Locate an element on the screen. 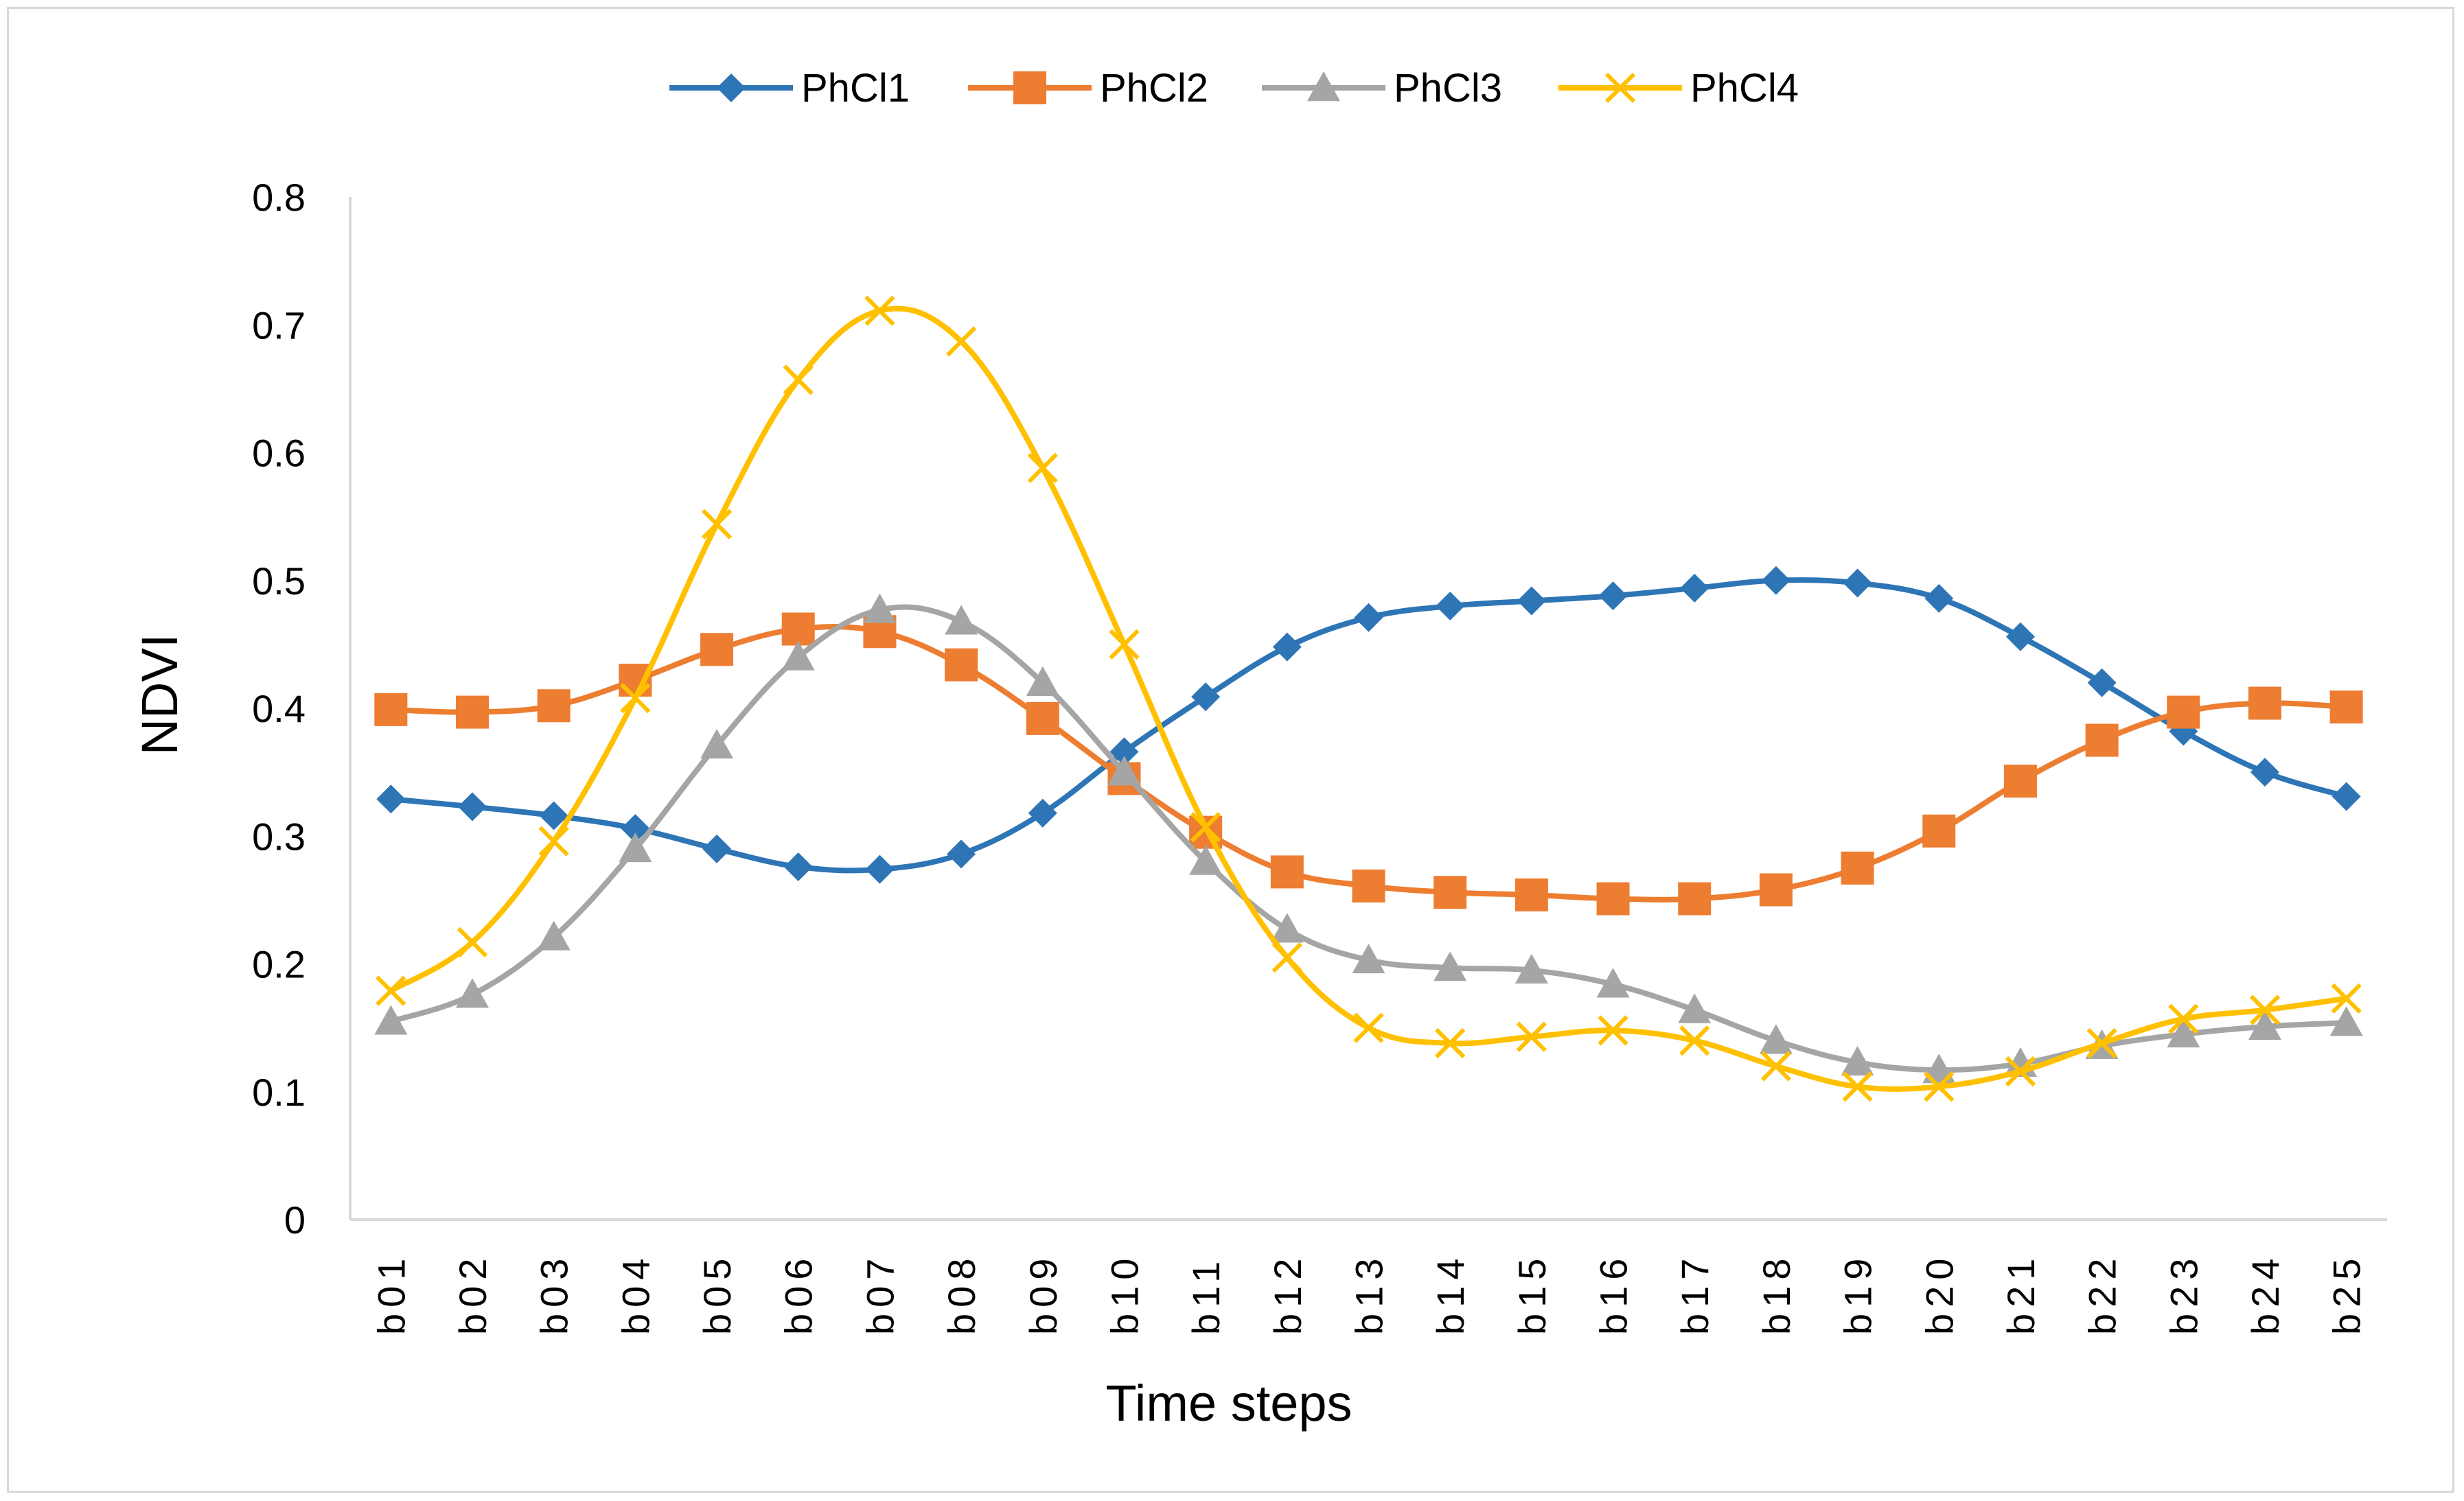 The width and height of the screenshot is (2464, 1501). x-tick-label: b18 is located at coordinates (1777, 1294).